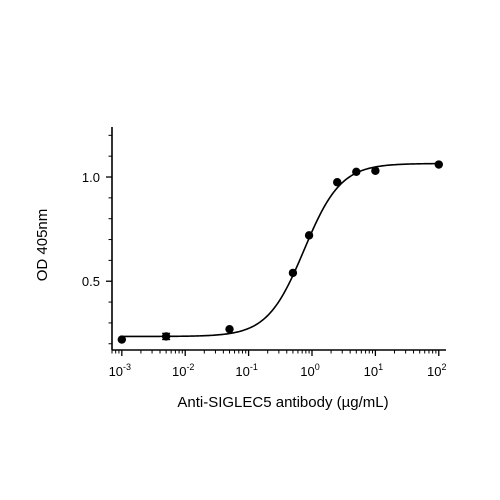 Image resolution: width=500 pixels, height=500 pixels. Describe the element at coordinates (246, 370) in the screenshot. I see `x-tick-label: 10⁻¹` at that location.